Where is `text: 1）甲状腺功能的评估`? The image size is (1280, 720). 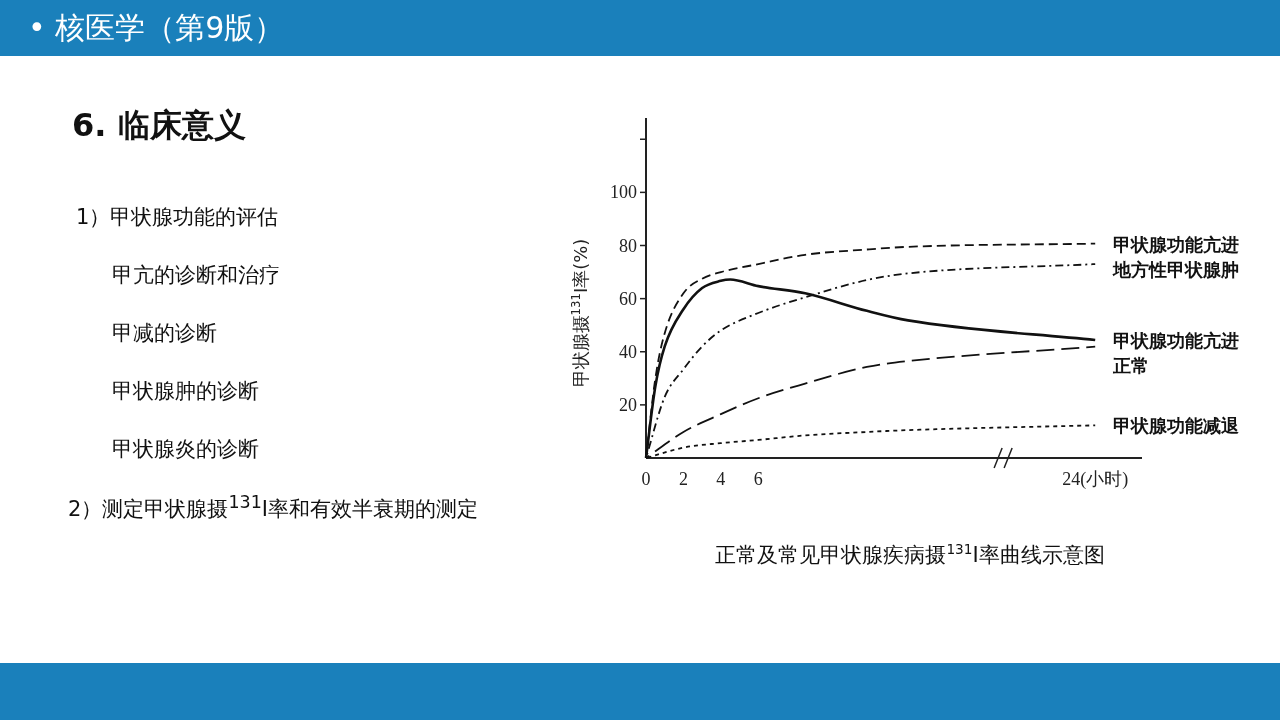 text: 1）甲状腺功能的评估 is located at coordinates (177, 217).